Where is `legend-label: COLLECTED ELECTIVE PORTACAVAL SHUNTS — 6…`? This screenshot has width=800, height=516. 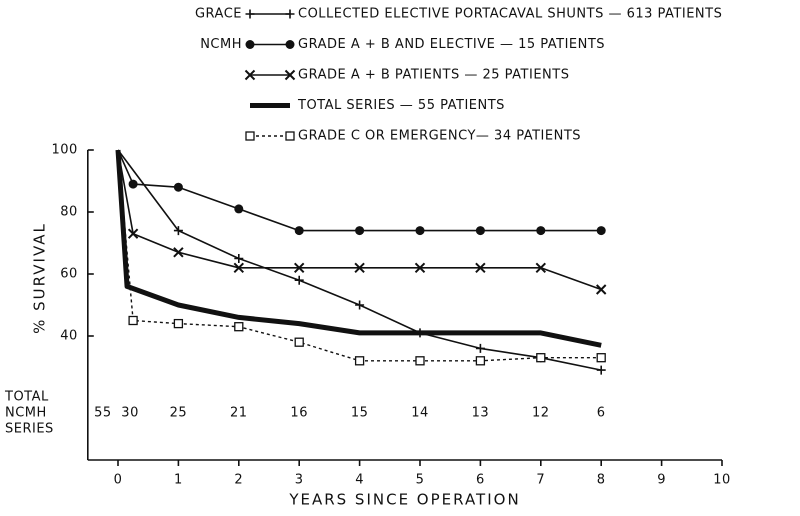
legend-label: COLLECTED ELECTIVE PORTACAVAL SHUNTS — 6… is located at coordinates (510, 14).